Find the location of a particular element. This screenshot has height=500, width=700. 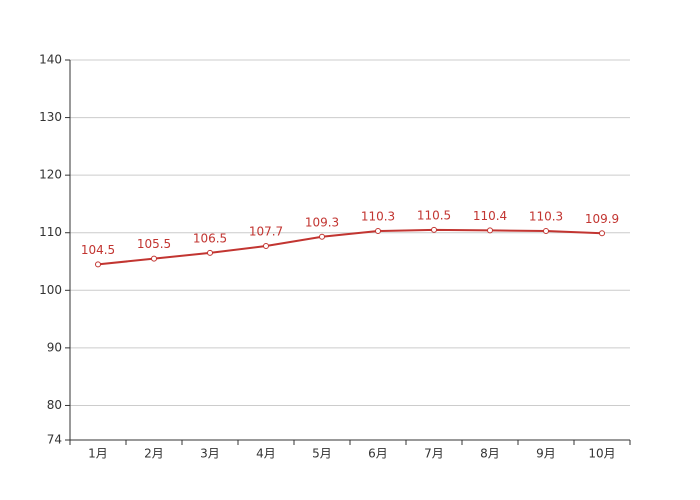

value-label: 107.7 is located at coordinates (266, 231).